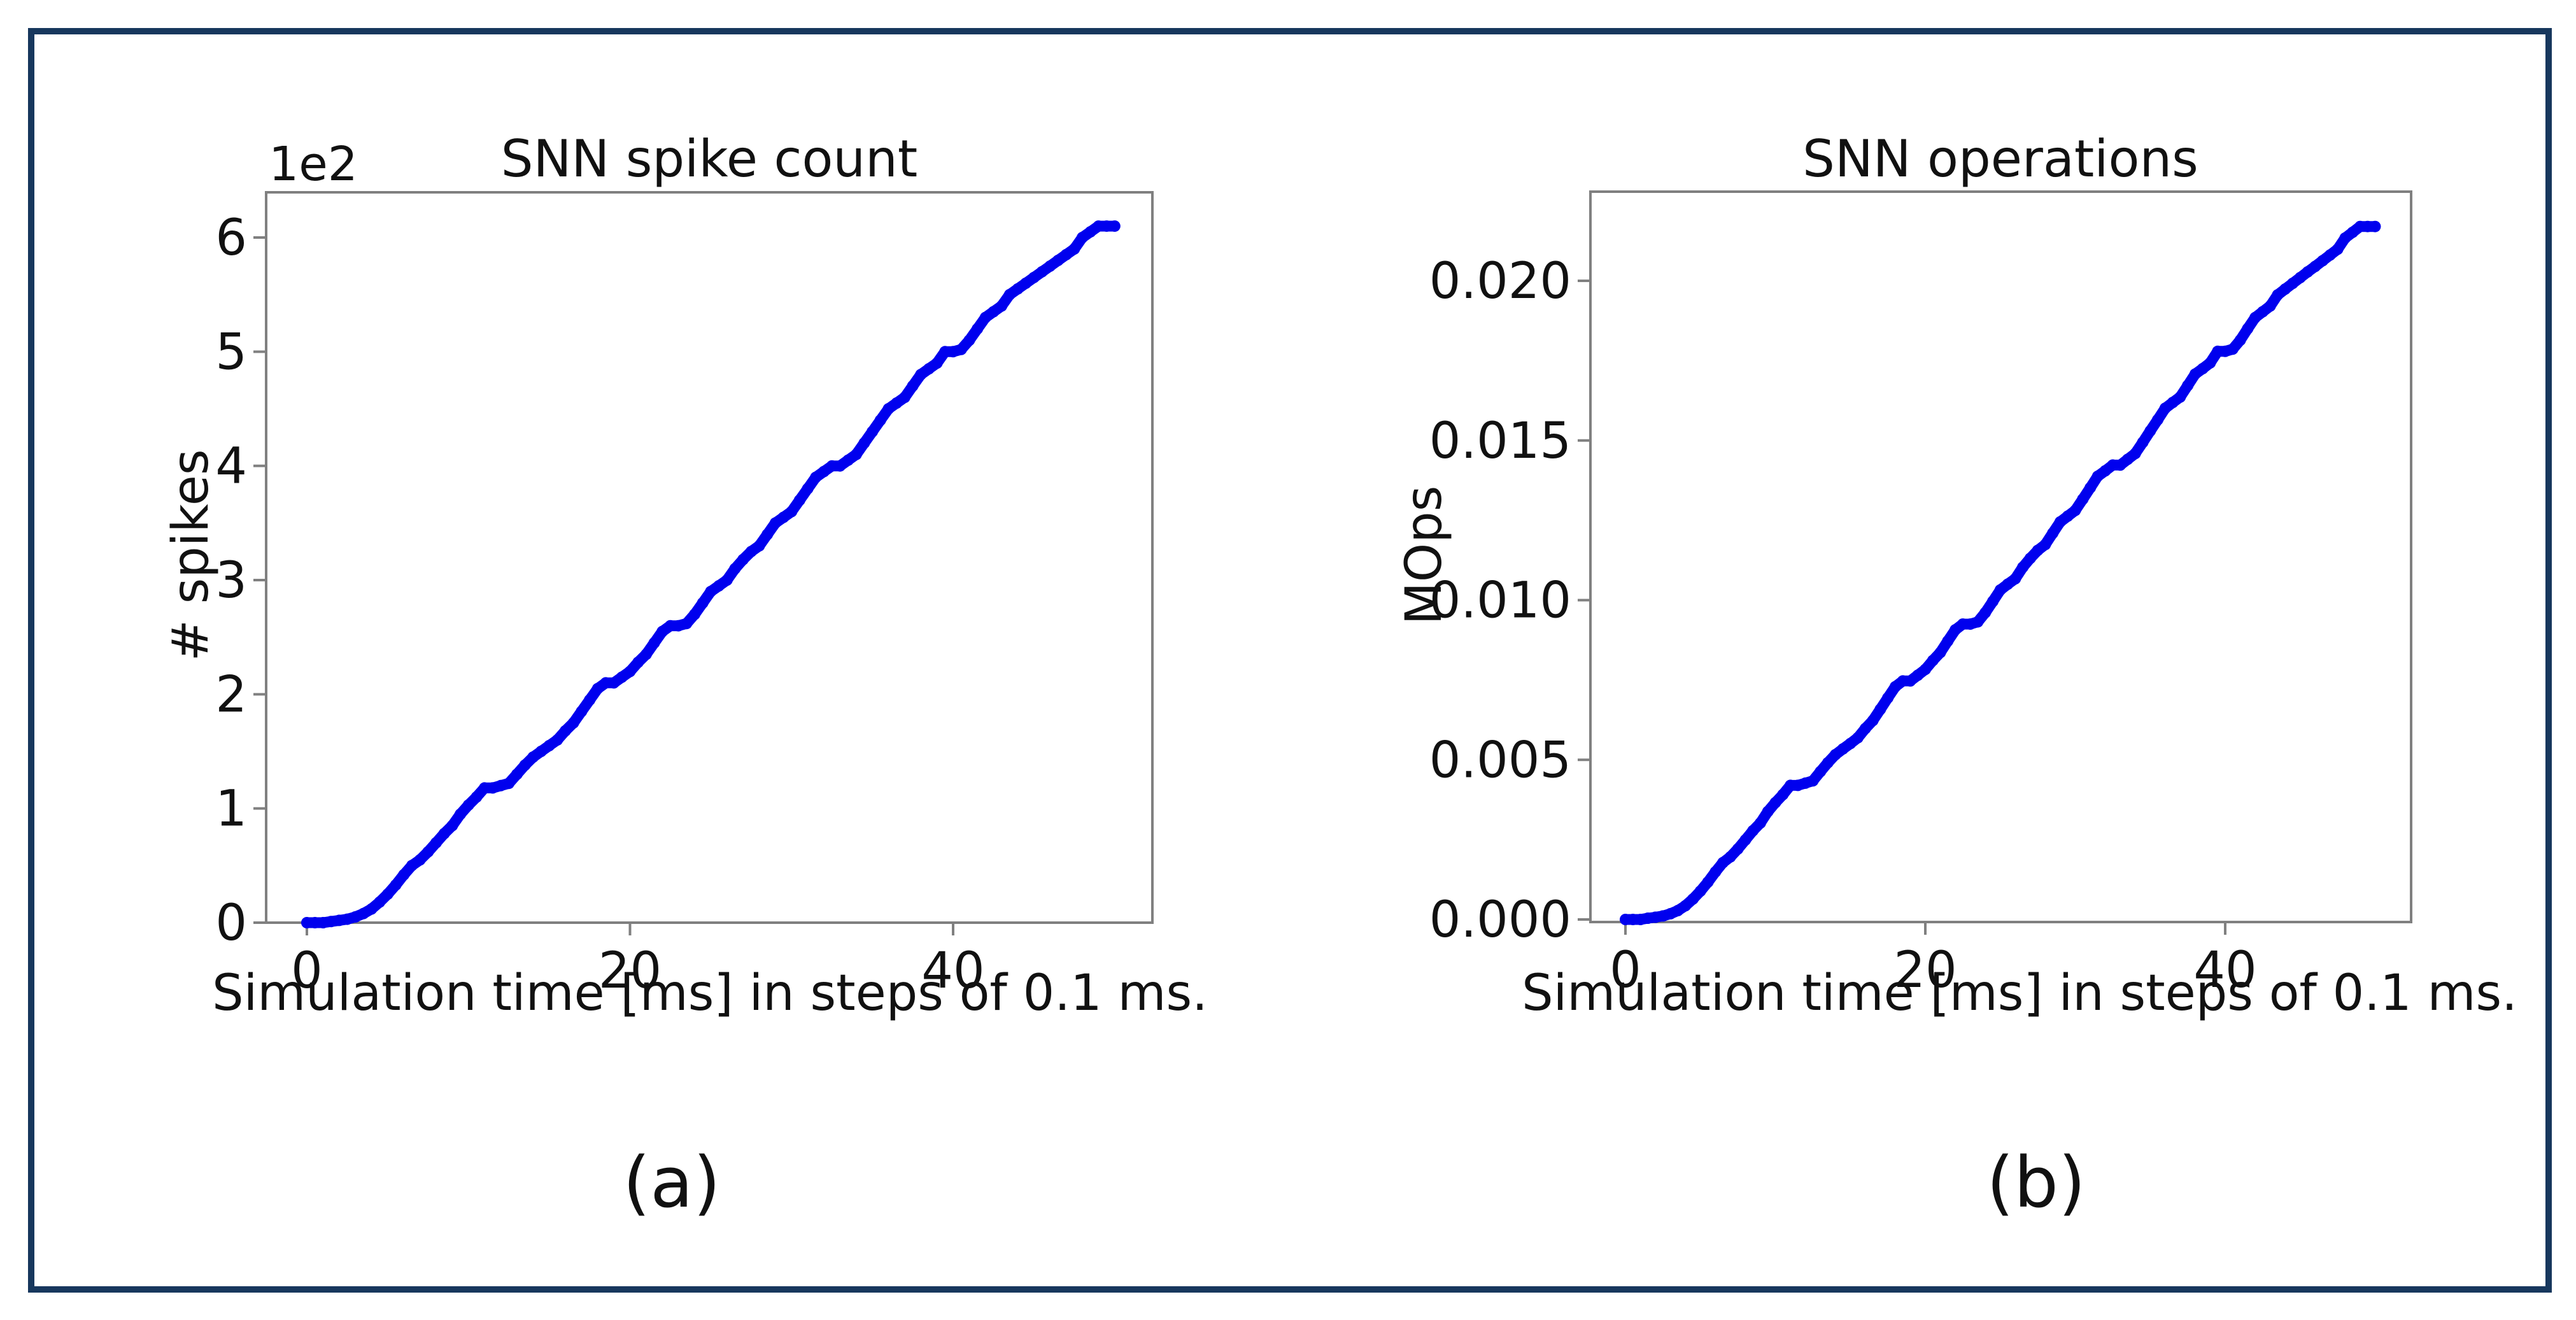 Image resolution: width=2576 pixels, height=1320 pixels. I want to click on x-axis-label-operations: Simulation time [ms] in steps of 0.1 ms., so click(2019, 994).